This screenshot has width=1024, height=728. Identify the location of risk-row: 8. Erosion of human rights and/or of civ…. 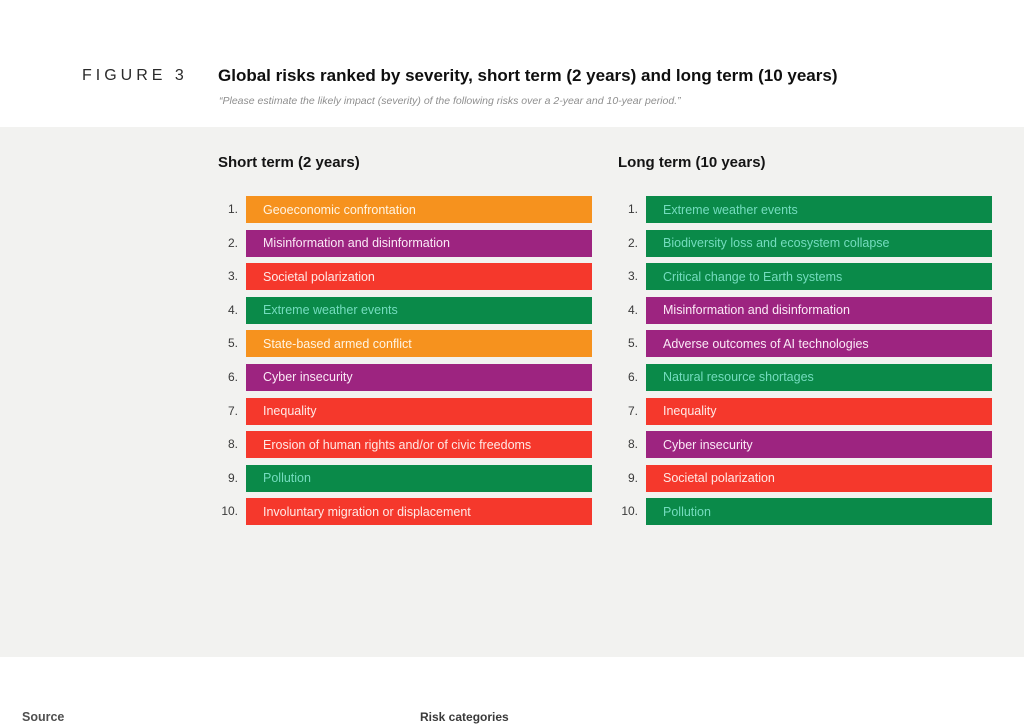
(403, 445).